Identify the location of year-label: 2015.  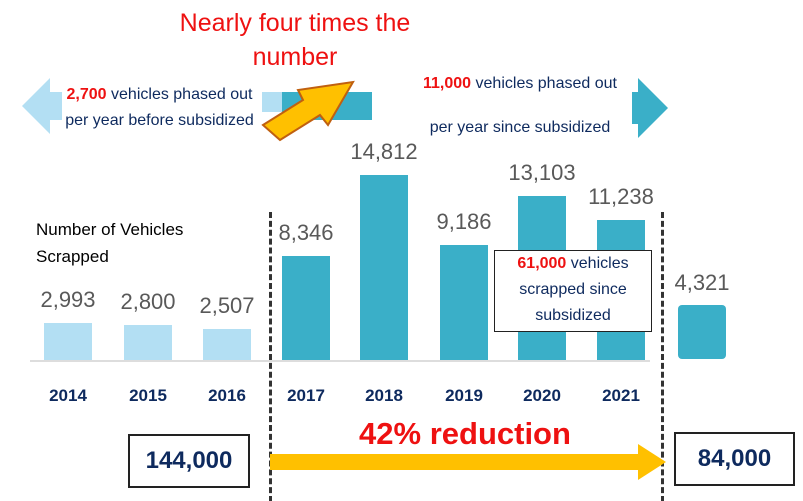
(148, 395).